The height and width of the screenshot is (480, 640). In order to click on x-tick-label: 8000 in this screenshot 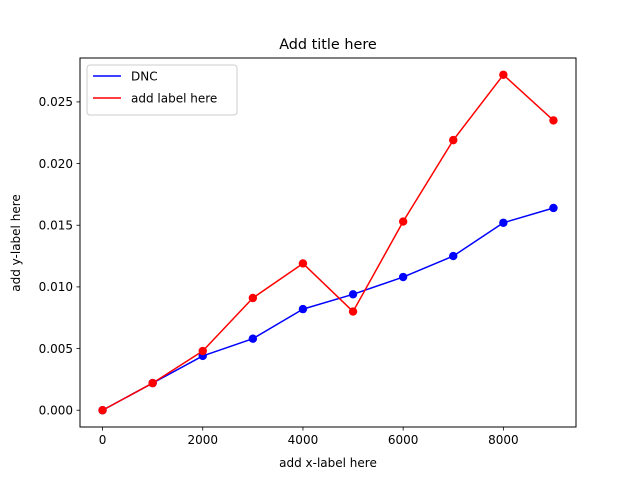, I will do `click(503, 440)`.